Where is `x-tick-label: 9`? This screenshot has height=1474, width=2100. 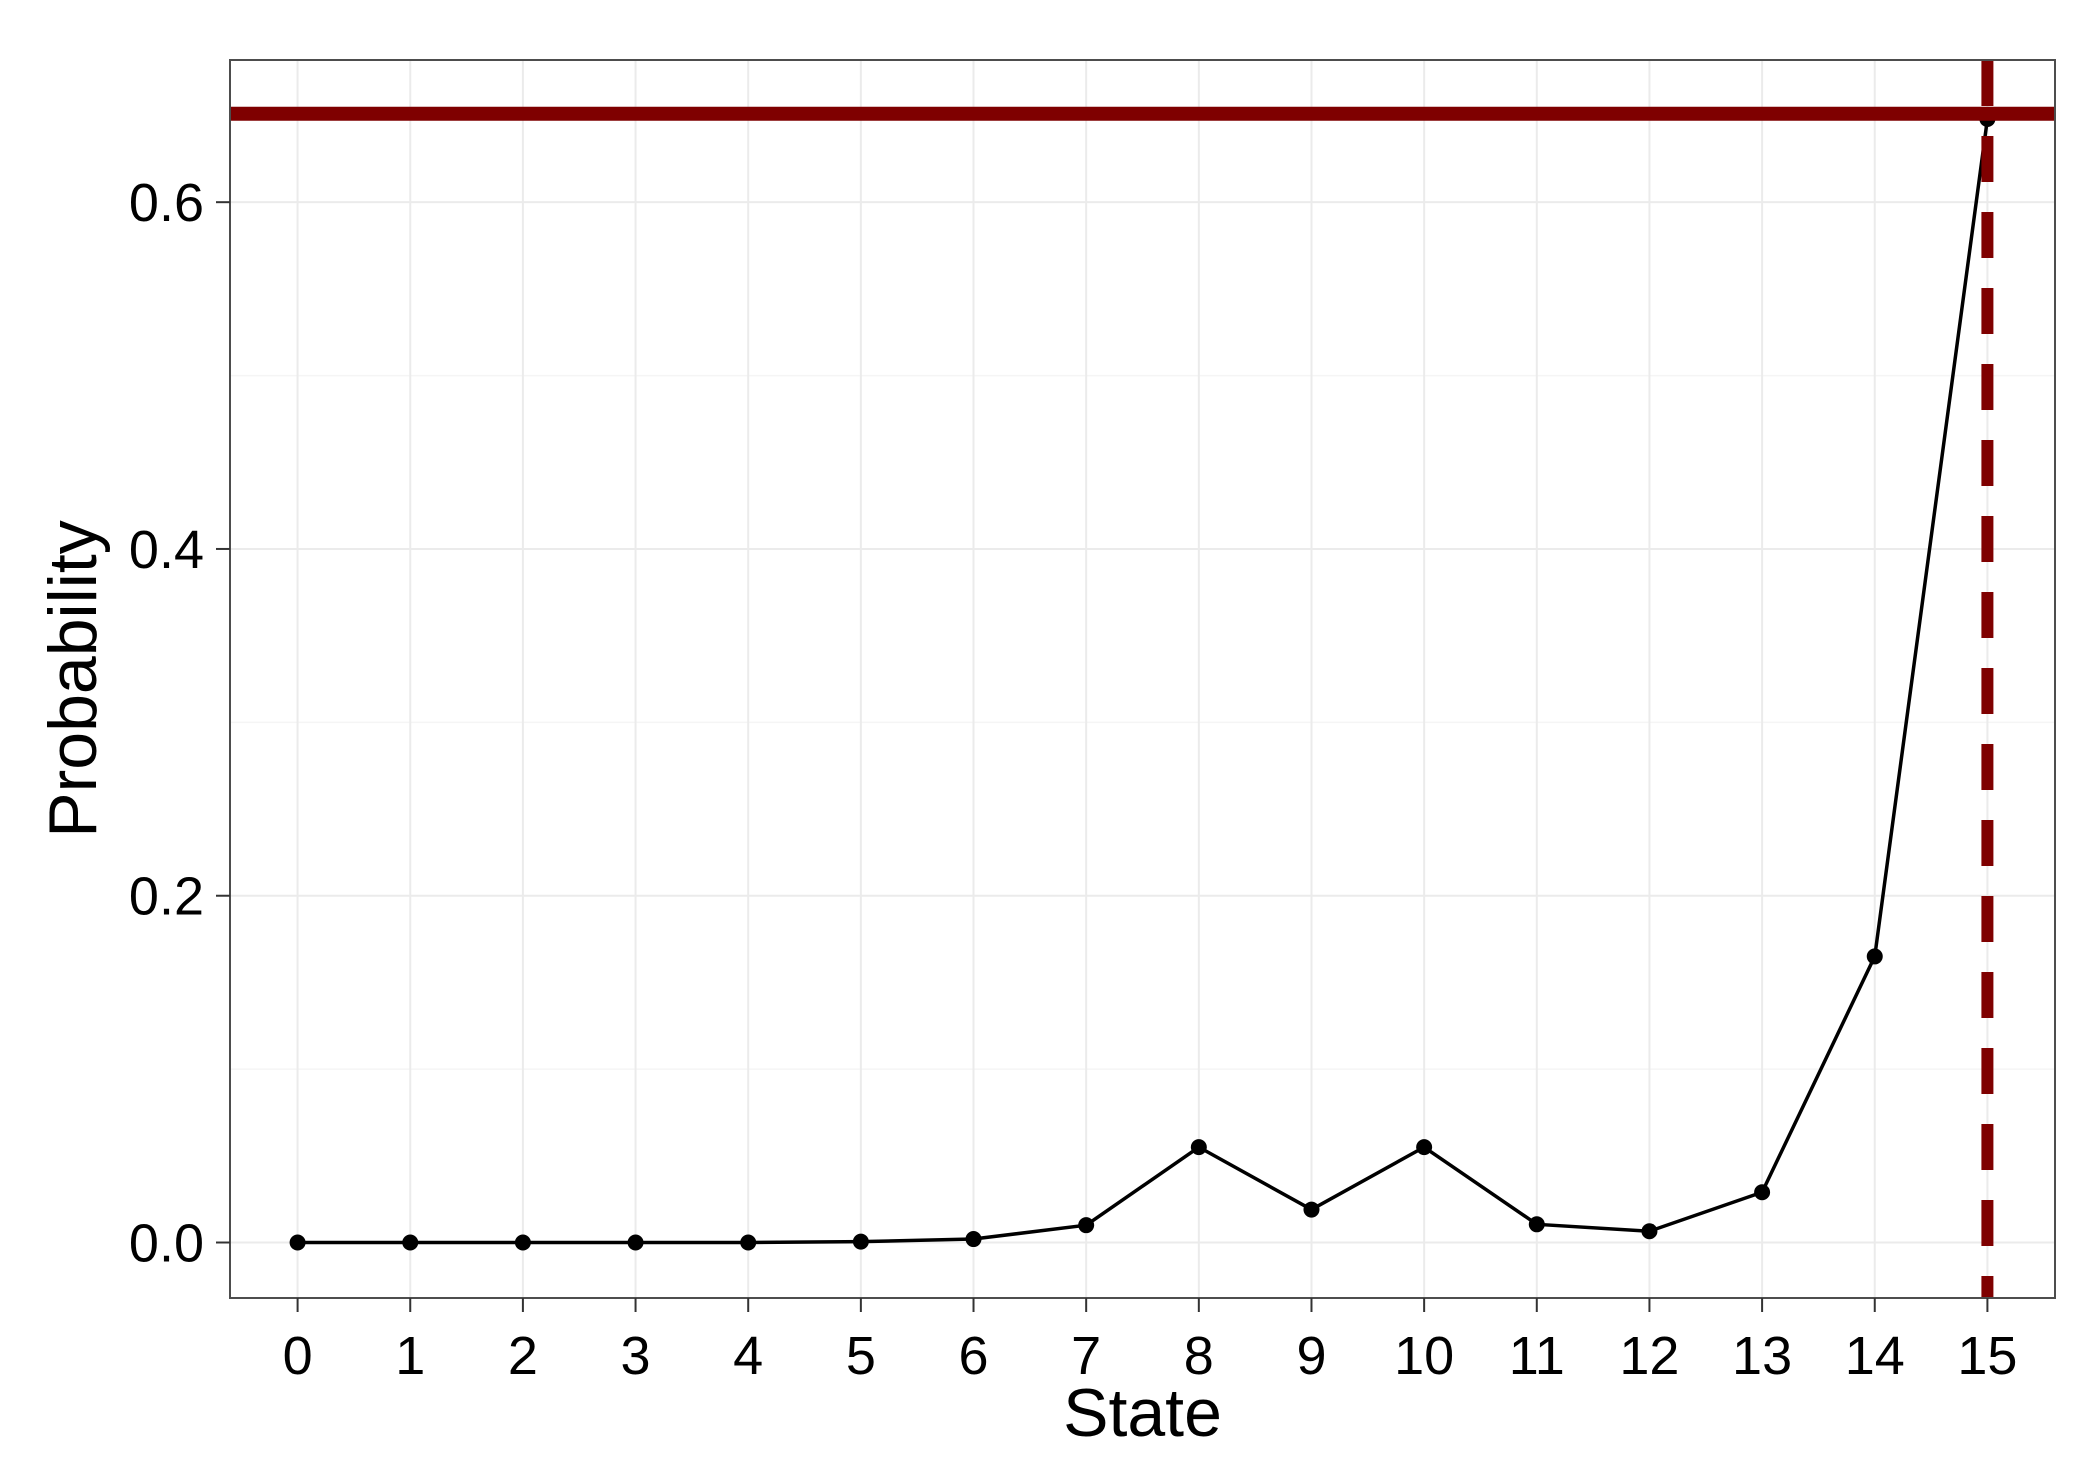
x-tick-label: 9 is located at coordinates (1311, 1356).